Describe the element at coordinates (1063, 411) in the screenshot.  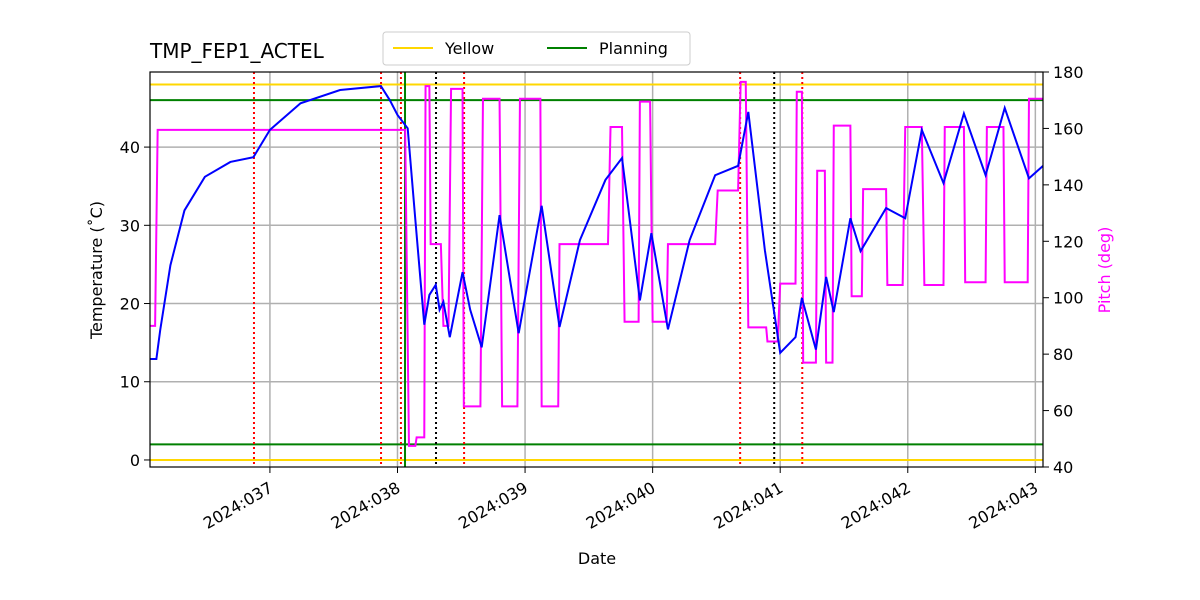
I see `y2-tick-label: 60` at that location.